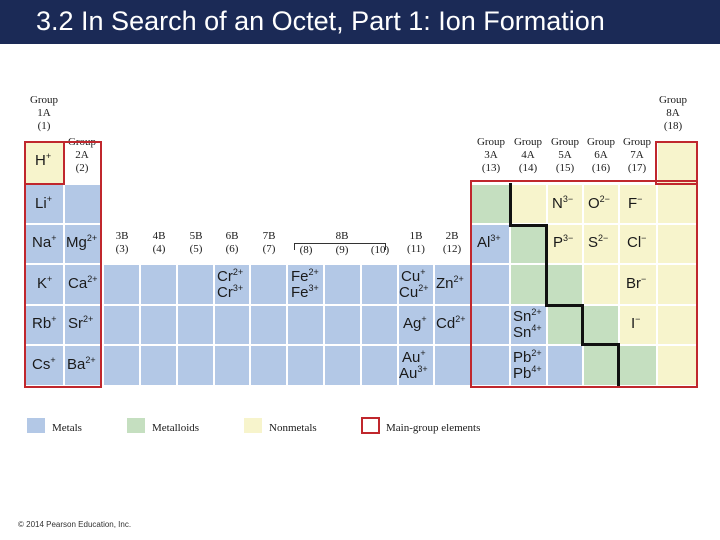 The image size is (720, 540). What do you see at coordinates (176, 428) in the screenshot?
I see `legend-metalloids-label: Metalloids` at bounding box center [176, 428].